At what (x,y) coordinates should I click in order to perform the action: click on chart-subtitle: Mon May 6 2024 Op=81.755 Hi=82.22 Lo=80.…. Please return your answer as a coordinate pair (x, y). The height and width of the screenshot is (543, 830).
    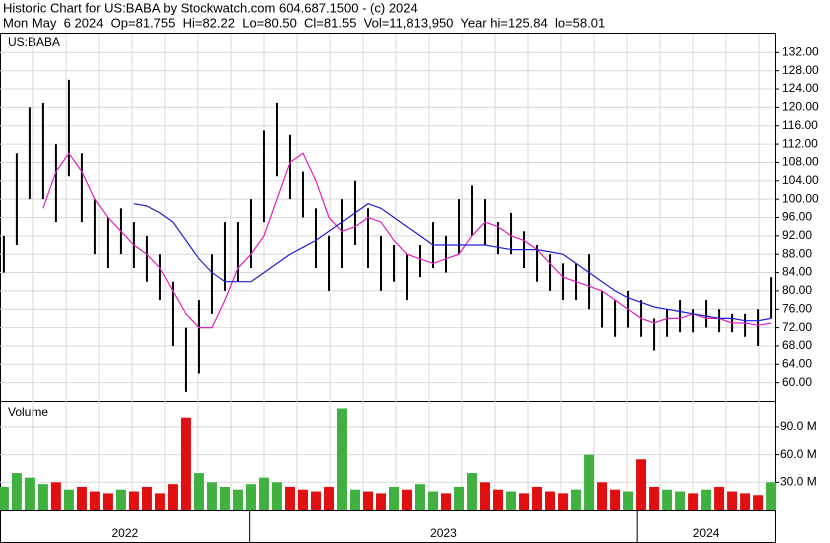
    Looking at the image, I should click on (304, 22).